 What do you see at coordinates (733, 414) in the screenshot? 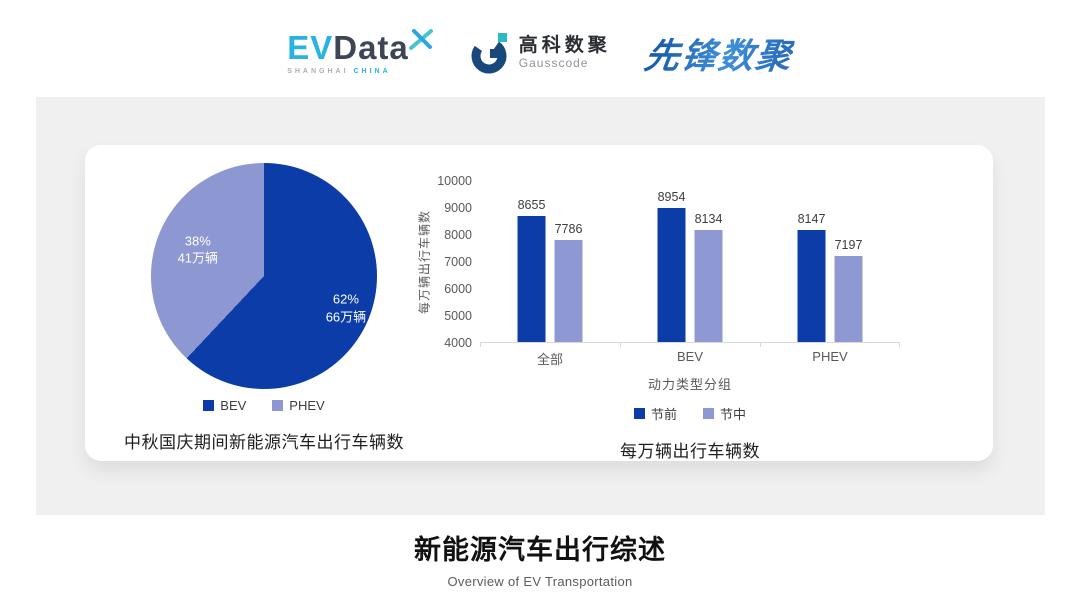
I see `legend-label: 节中` at bounding box center [733, 414].